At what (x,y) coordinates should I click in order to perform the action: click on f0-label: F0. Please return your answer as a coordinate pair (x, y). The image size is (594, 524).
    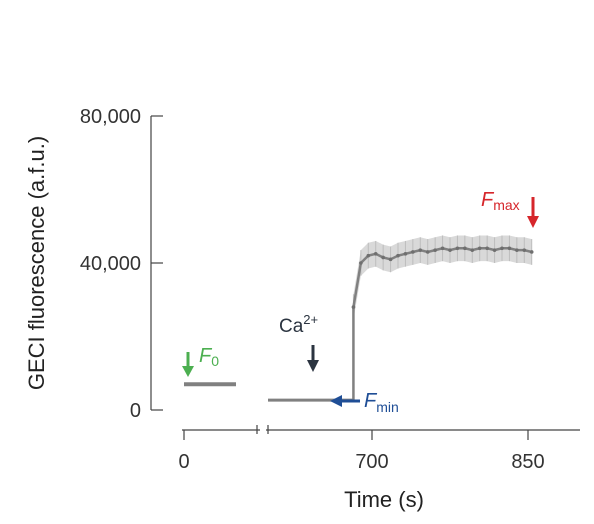
    Looking at the image, I should click on (209, 357).